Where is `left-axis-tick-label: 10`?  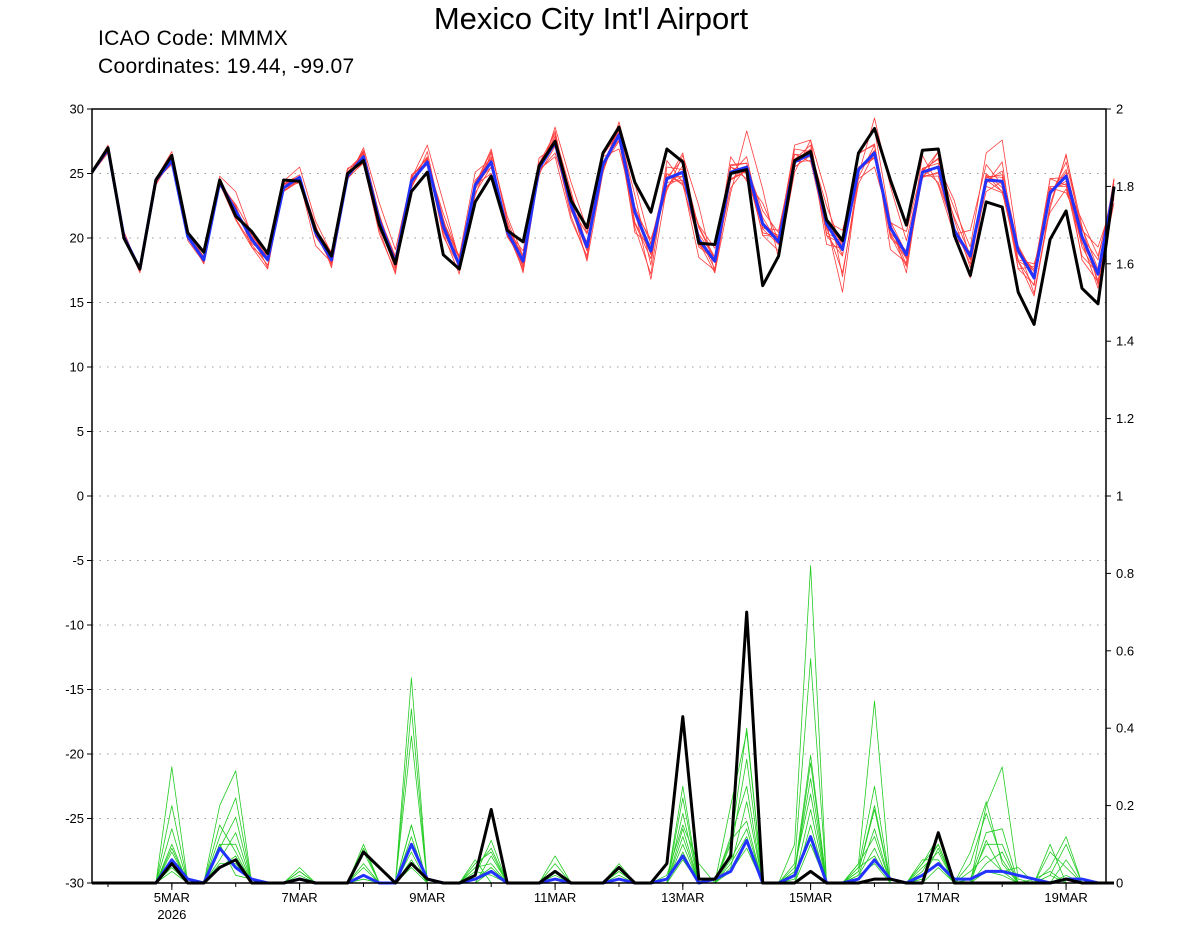 left-axis-tick-label: 10 is located at coordinates (77, 367).